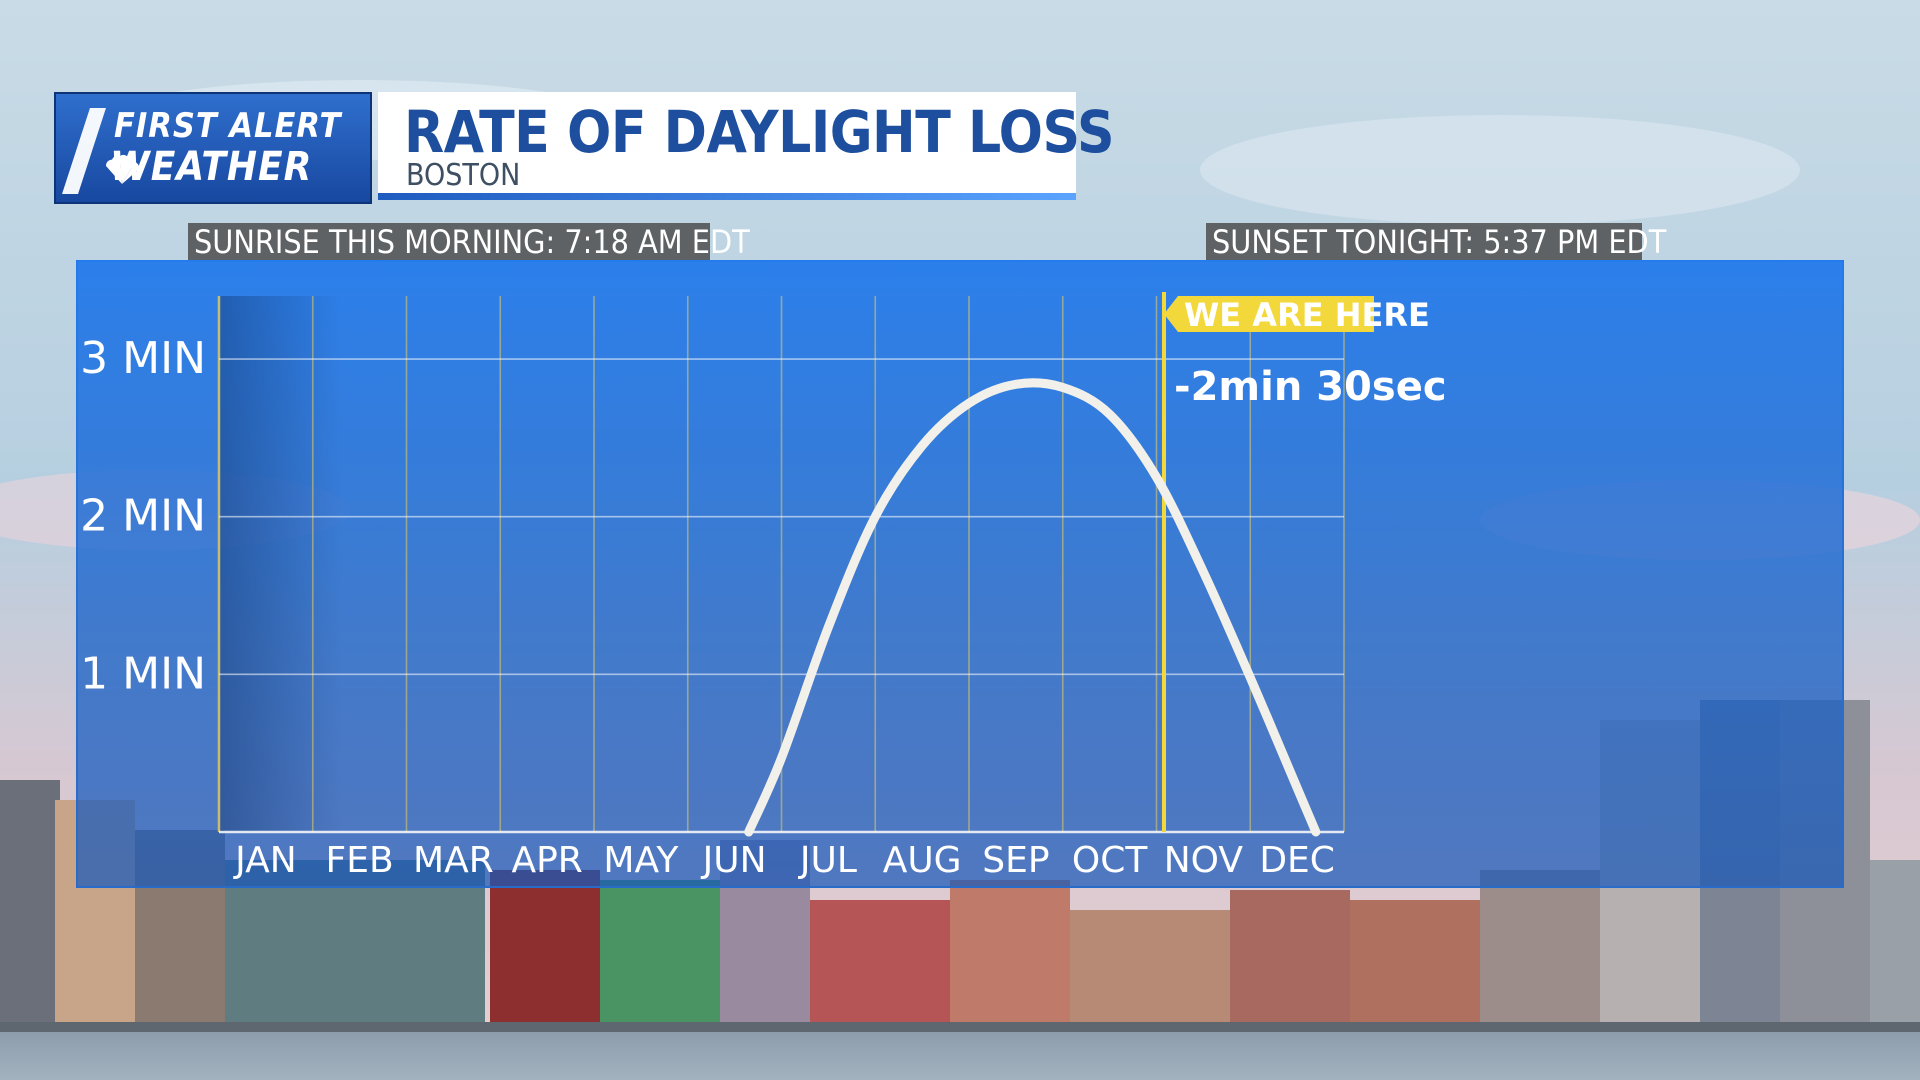 The height and width of the screenshot is (1080, 1920). What do you see at coordinates (1015, 860) in the screenshot?
I see `x-tick-label: SEP` at bounding box center [1015, 860].